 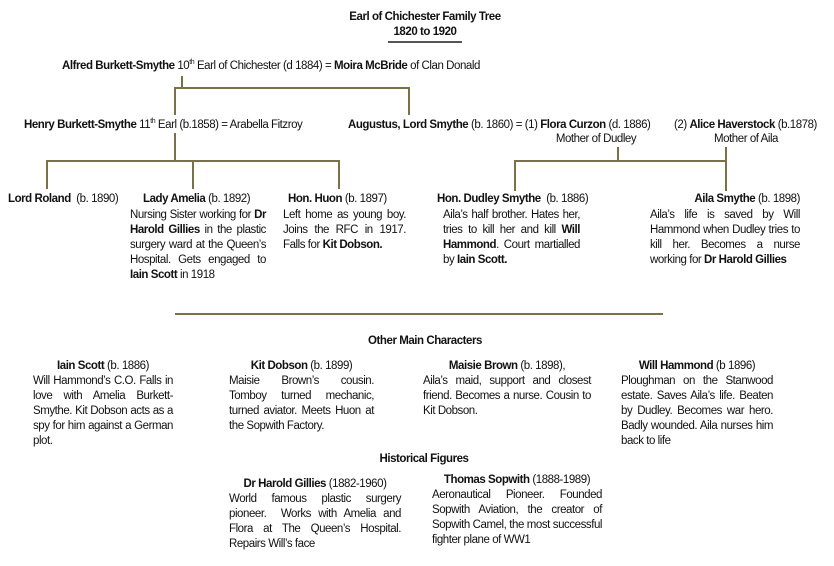 What do you see at coordinates (732, 125) in the screenshot?
I see `name-text: Alice Haverstock` at bounding box center [732, 125].